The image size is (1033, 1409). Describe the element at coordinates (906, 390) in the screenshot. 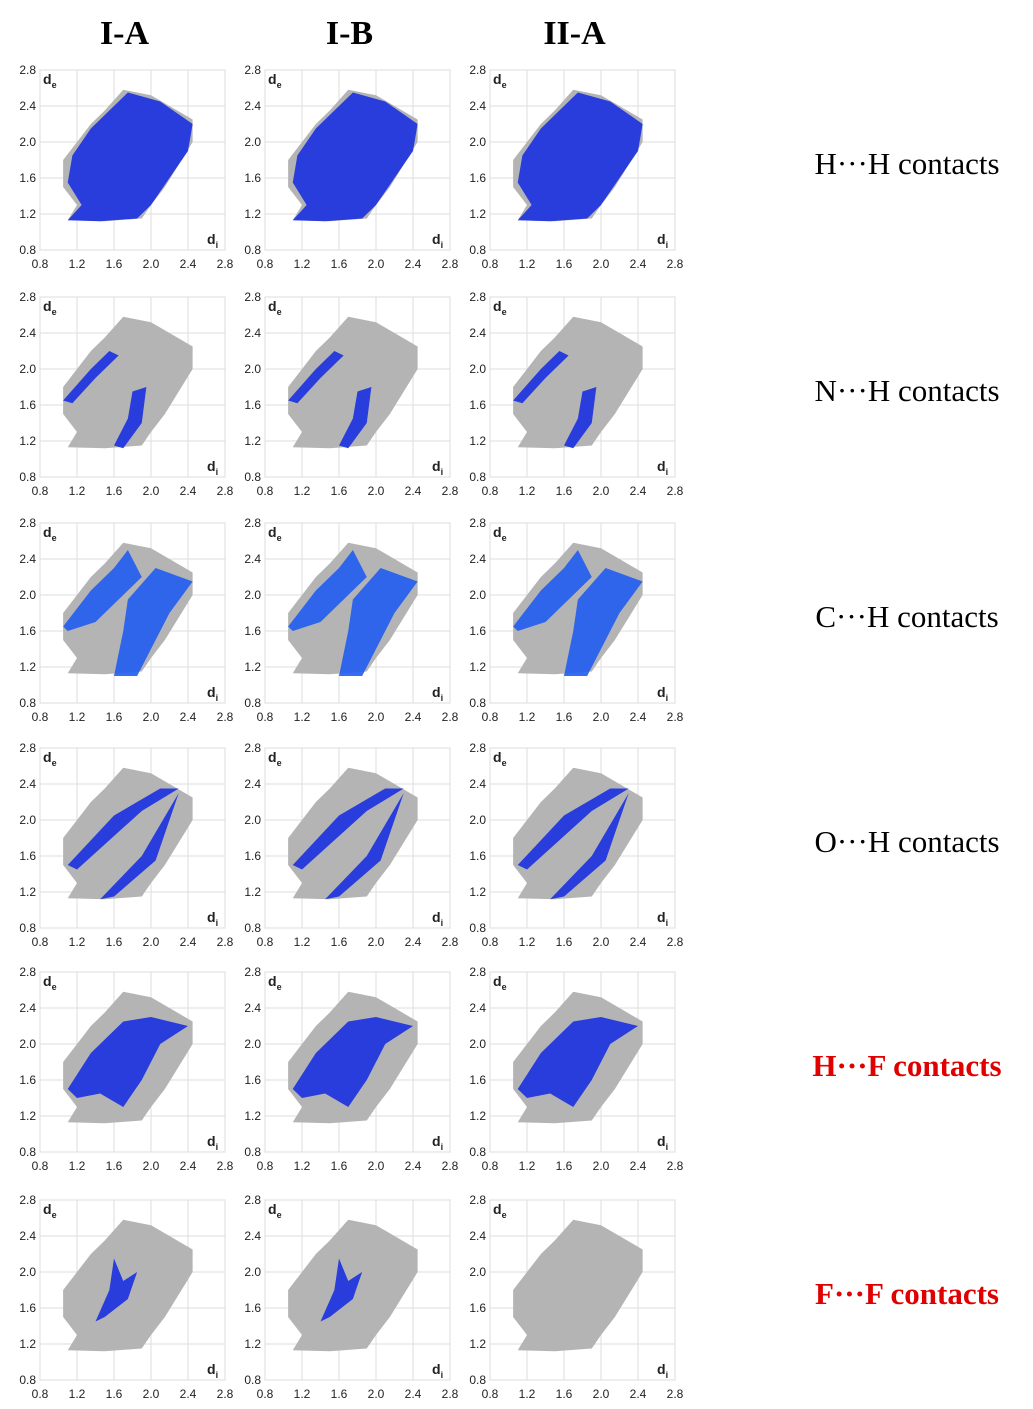

I see `row-label: N···H contacts` at that location.